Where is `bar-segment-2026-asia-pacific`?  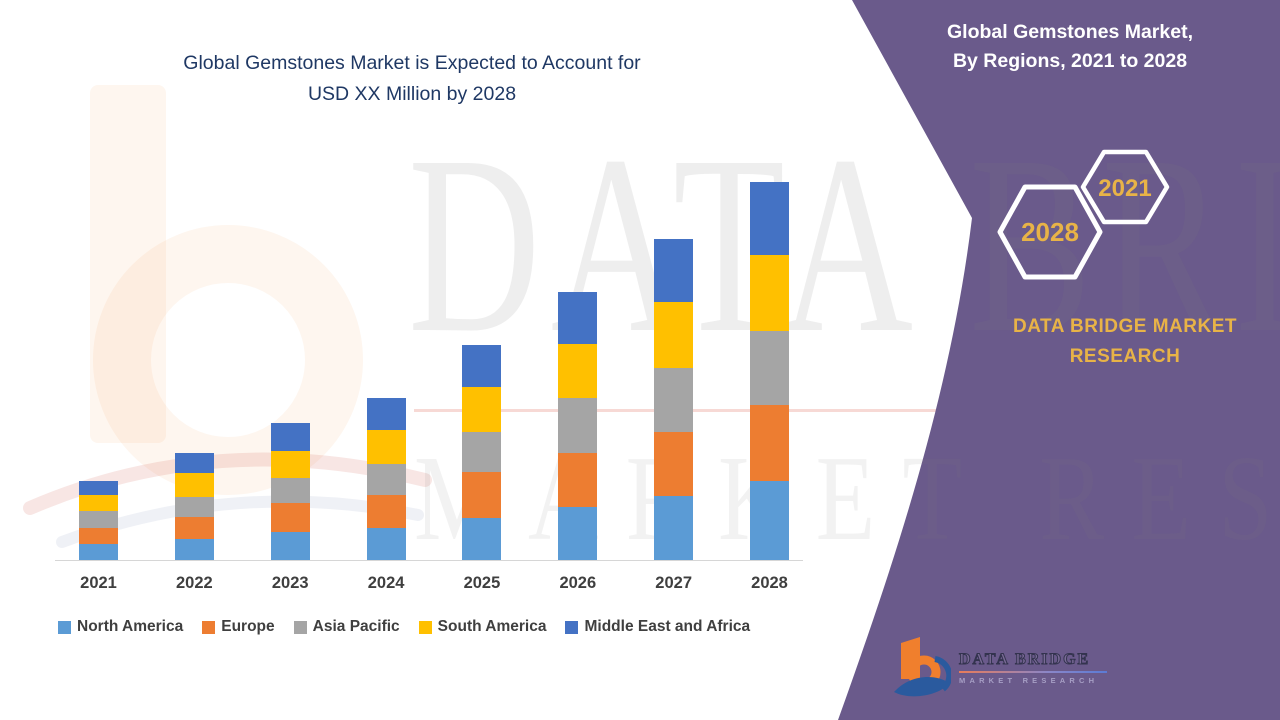 bar-segment-2026-asia-pacific is located at coordinates (578, 425).